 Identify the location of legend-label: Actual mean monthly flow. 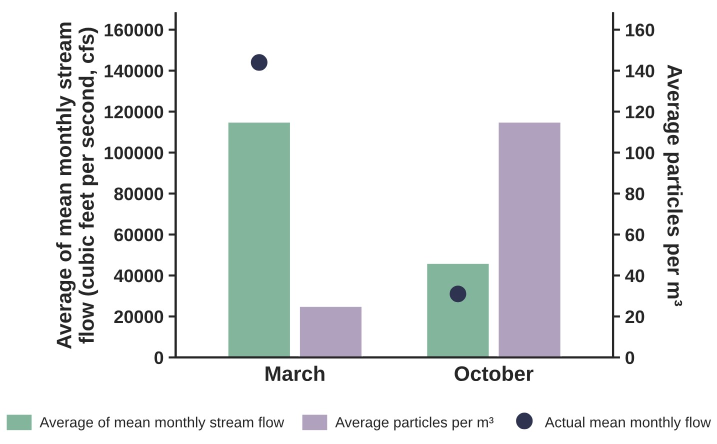
(627, 423).